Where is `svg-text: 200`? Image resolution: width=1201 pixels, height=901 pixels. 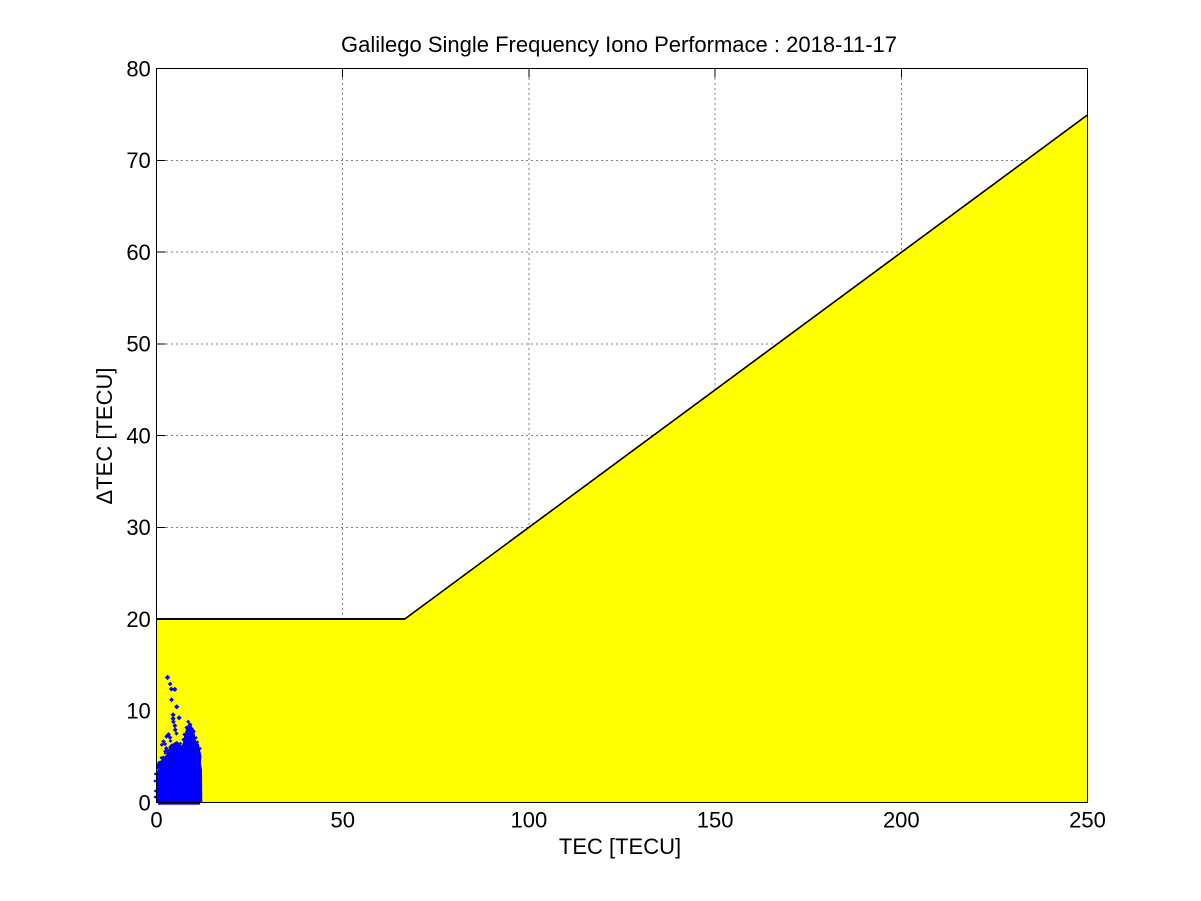
svg-text: 200 is located at coordinates (901, 819).